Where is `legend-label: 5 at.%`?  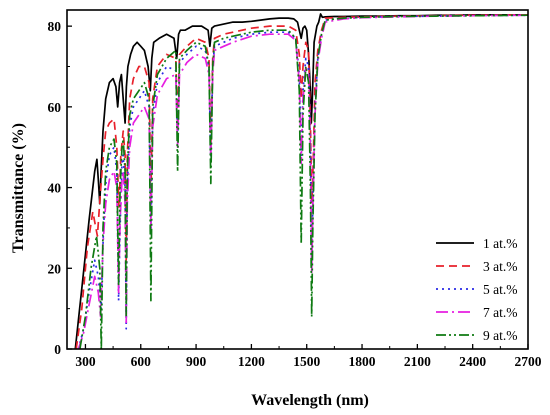 legend-label: 5 at.% is located at coordinates (500, 289).